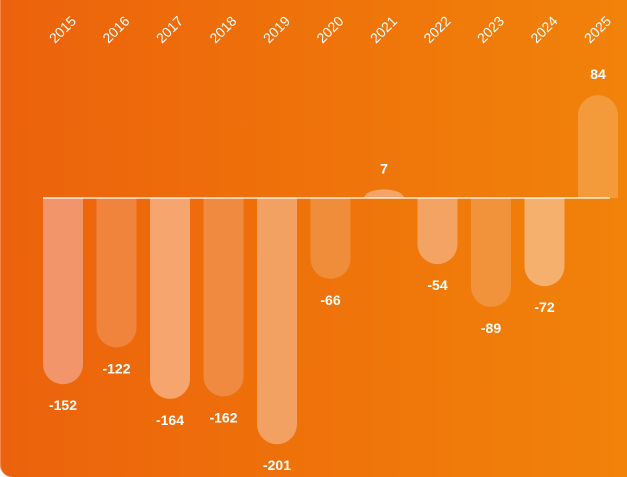 The width and height of the screenshot is (627, 477). Describe the element at coordinates (276, 29) in the screenshot. I see `x-tick-2019: 2019` at that location.